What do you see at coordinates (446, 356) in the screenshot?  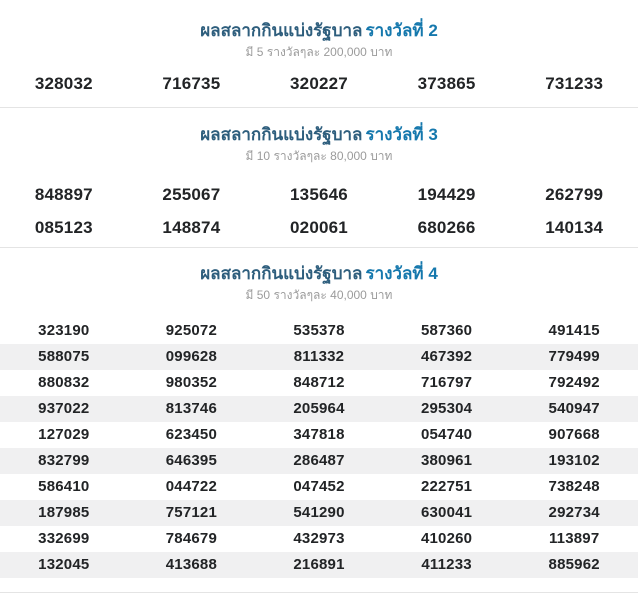 I see `lottery-number: 467392` at bounding box center [446, 356].